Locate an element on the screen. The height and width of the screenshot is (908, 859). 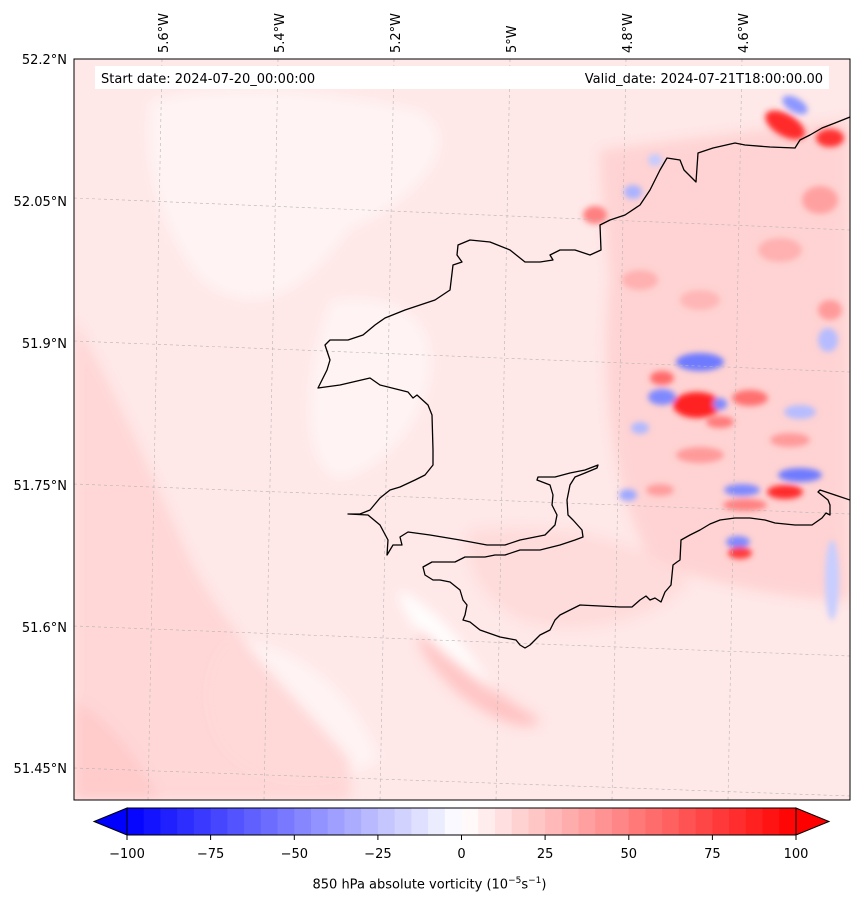
colorbar-min-extend is located at coordinates (110, 821).